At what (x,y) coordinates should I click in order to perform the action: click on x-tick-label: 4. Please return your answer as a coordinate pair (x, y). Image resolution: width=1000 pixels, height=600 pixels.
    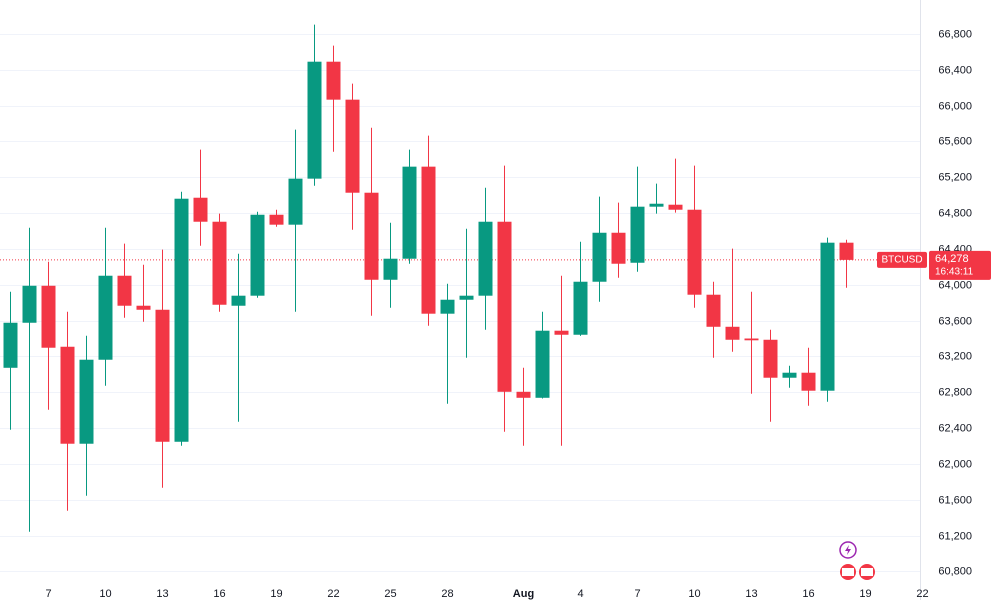
    Looking at the image, I should click on (580, 594).